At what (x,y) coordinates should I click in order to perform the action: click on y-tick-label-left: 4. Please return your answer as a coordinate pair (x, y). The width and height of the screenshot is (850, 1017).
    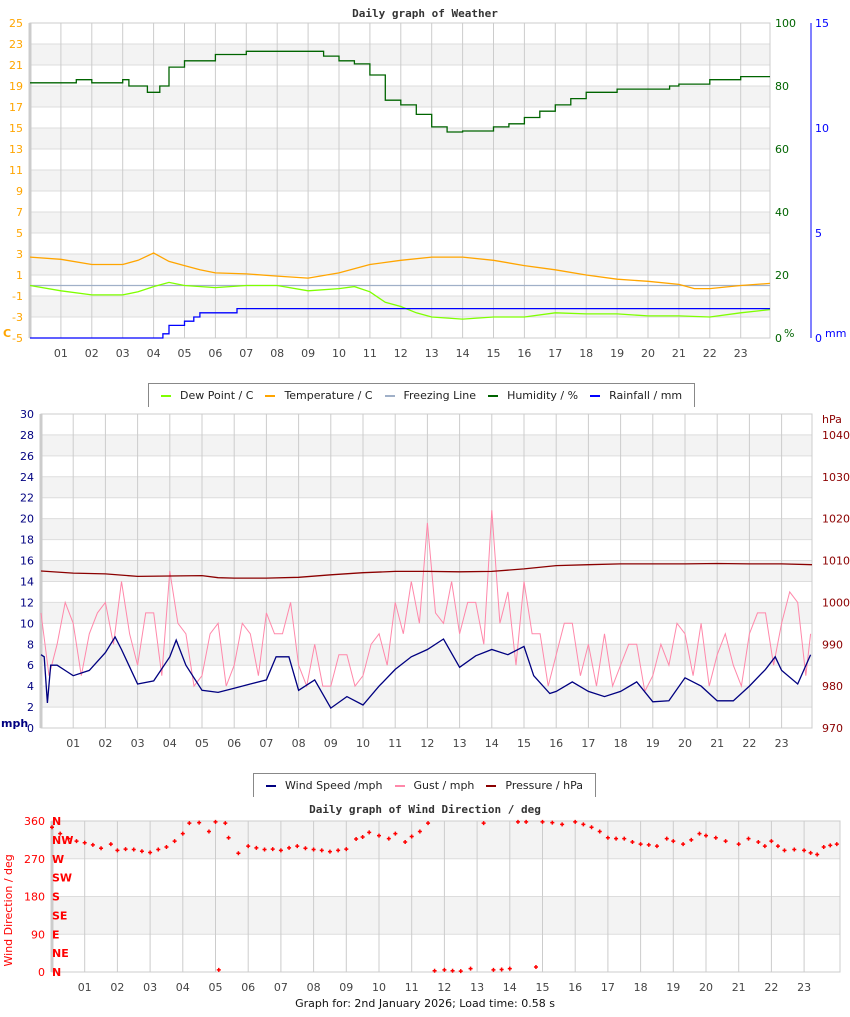
    Looking at the image, I should click on (30, 686).